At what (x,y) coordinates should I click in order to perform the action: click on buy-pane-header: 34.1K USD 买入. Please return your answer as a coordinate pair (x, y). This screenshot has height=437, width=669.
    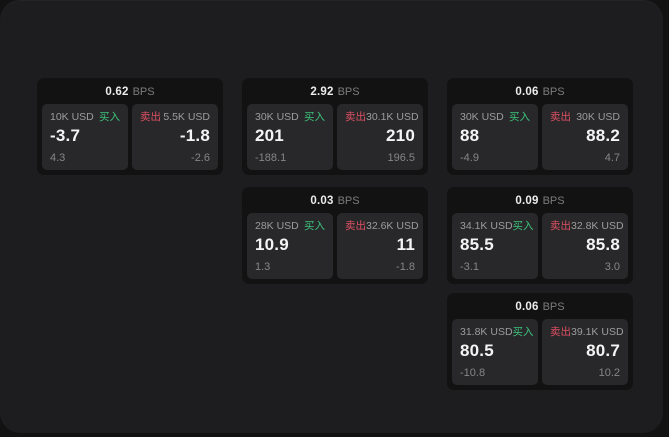
    Looking at the image, I should click on (497, 226).